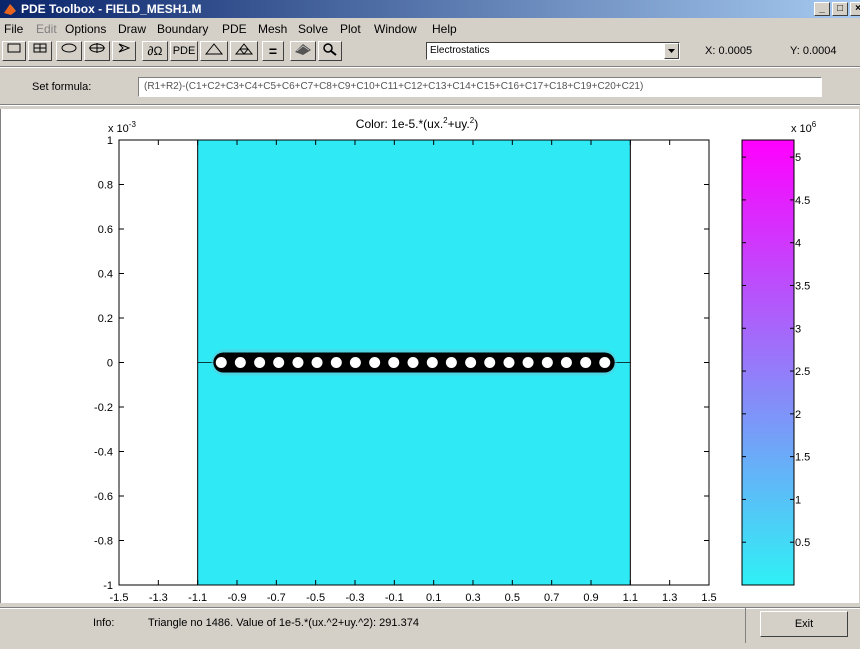 Image resolution: width=860 pixels, height=649 pixels. What do you see at coordinates (798, 415) in the screenshot?
I see `colorbar-tick-label: 2` at bounding box center [798, 415].